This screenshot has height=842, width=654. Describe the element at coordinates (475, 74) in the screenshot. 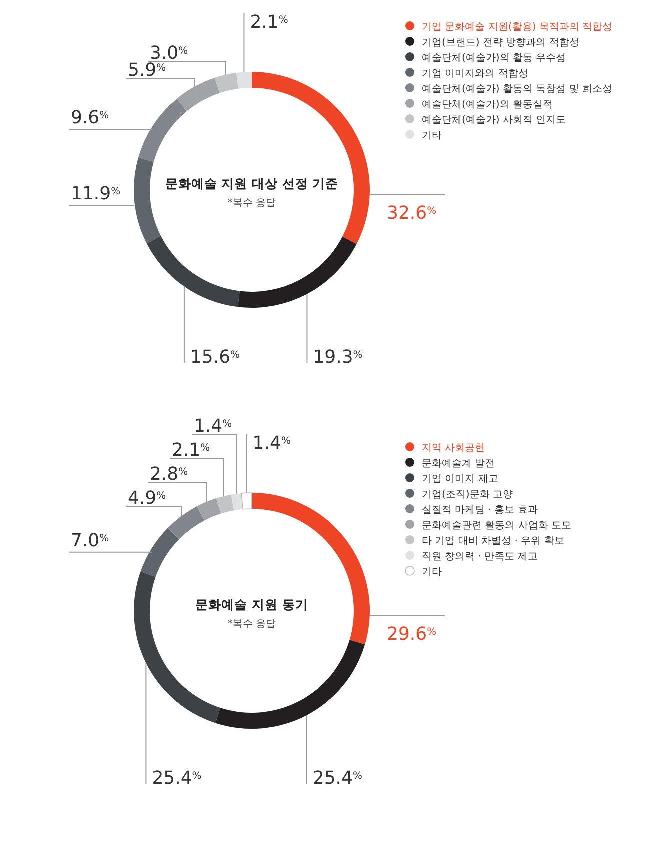

I see `legend-label: 기업 이미지와의 적합성` at that location.